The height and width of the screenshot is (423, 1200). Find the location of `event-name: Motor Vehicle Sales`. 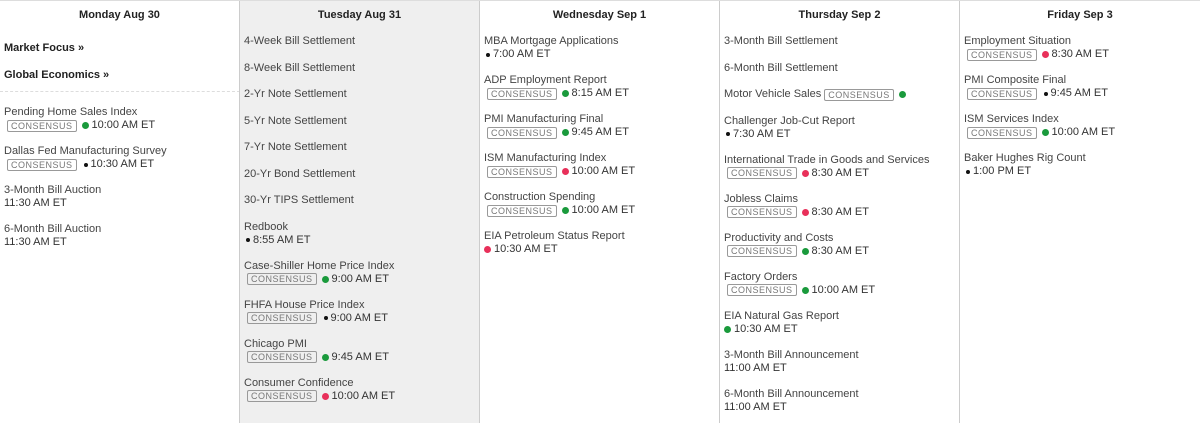

event-name: Motor Vehicle Sales is located at coordinates (773, 94).